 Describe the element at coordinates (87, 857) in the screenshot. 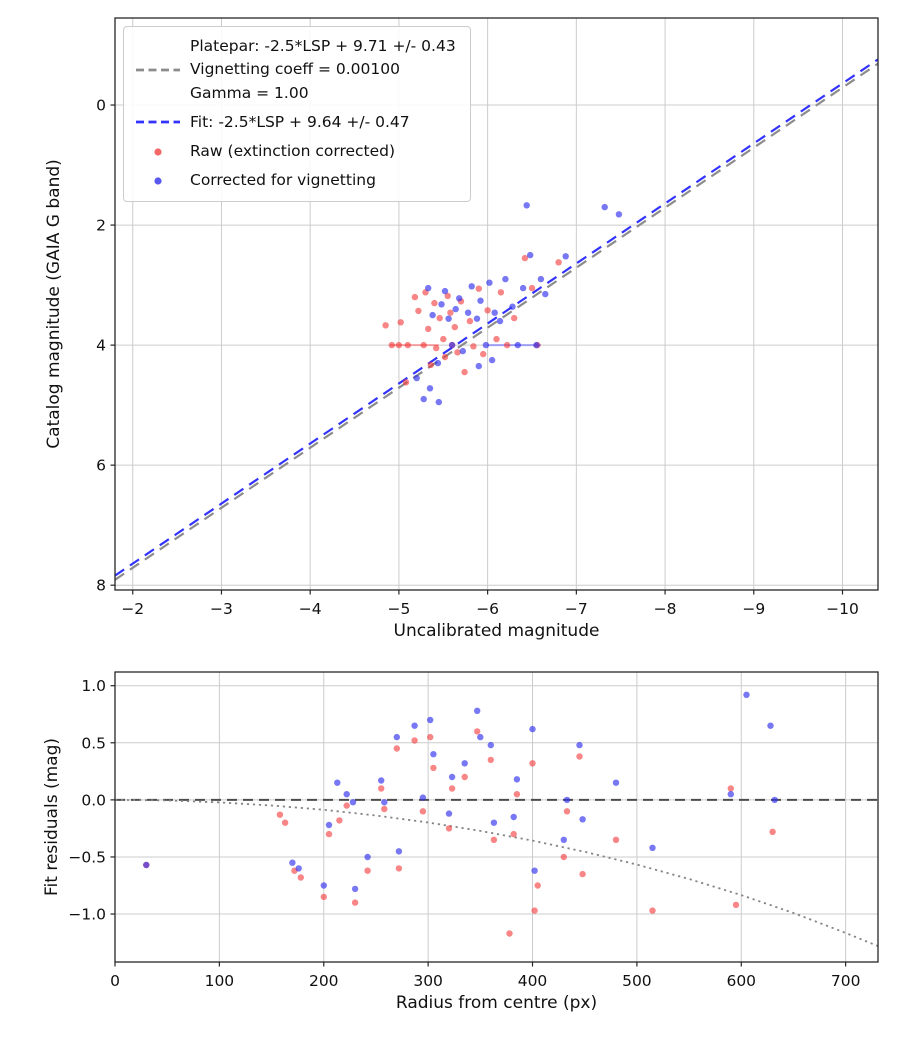

I see `y-tick-label: −0.5` at that location.